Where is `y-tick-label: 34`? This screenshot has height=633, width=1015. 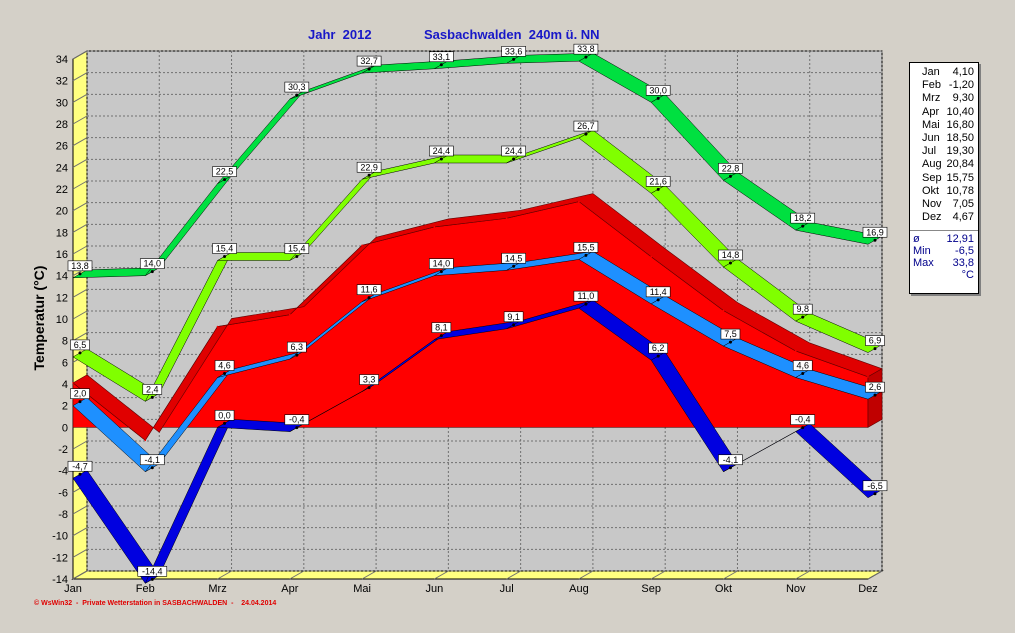 y-tick-label: 34 is located at coordinates (62, 60).